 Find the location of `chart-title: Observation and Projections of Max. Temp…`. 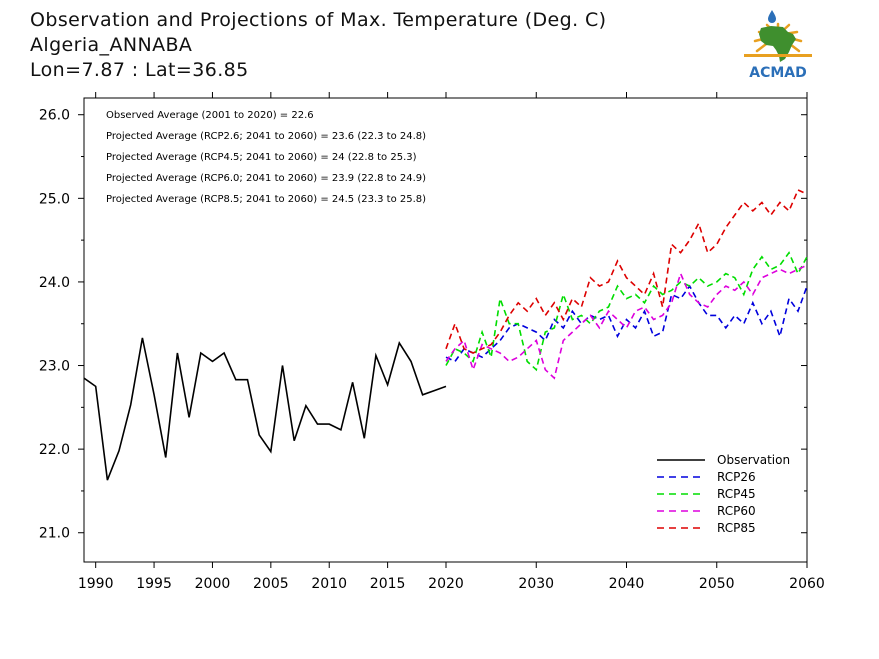

chart-title: Observation and Projections of Max. Temp… is located at coordinates (318, 20).